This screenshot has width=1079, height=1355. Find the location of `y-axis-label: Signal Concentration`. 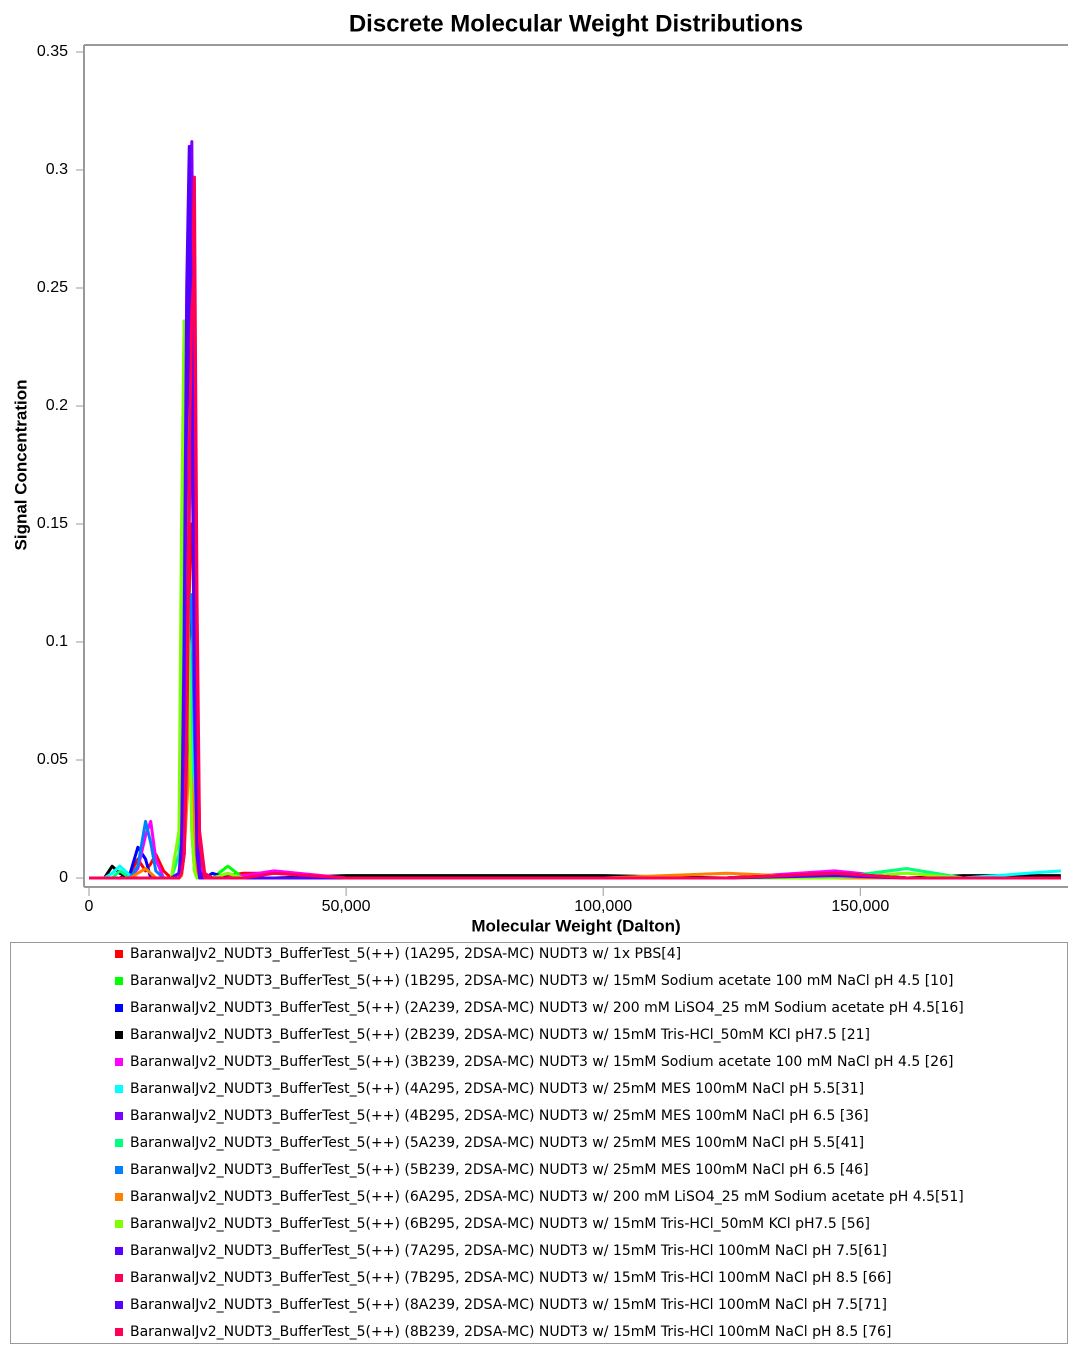

y-axis-label: Signal Concentration is located at coordinates (20, 465).